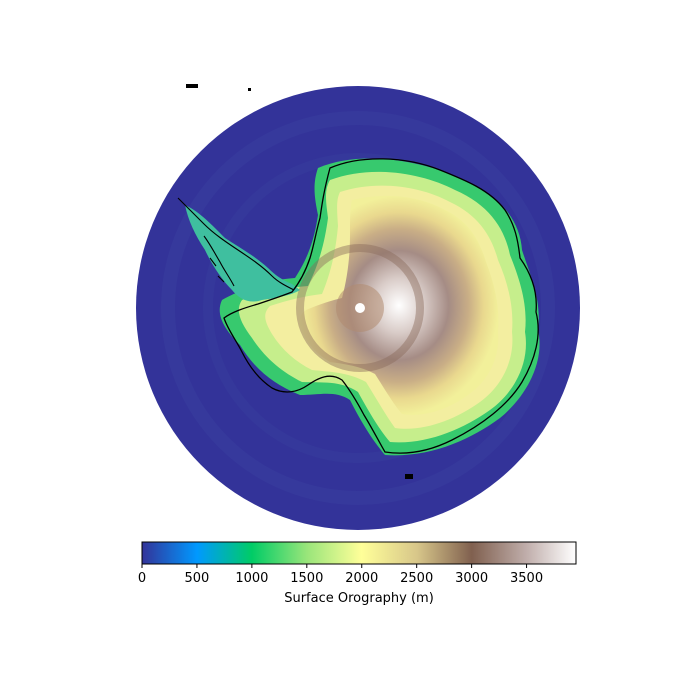  Describe the element at coordinates (307, 578) in the screenshot. I see `colorbar-tick-label: 1500` at that location.